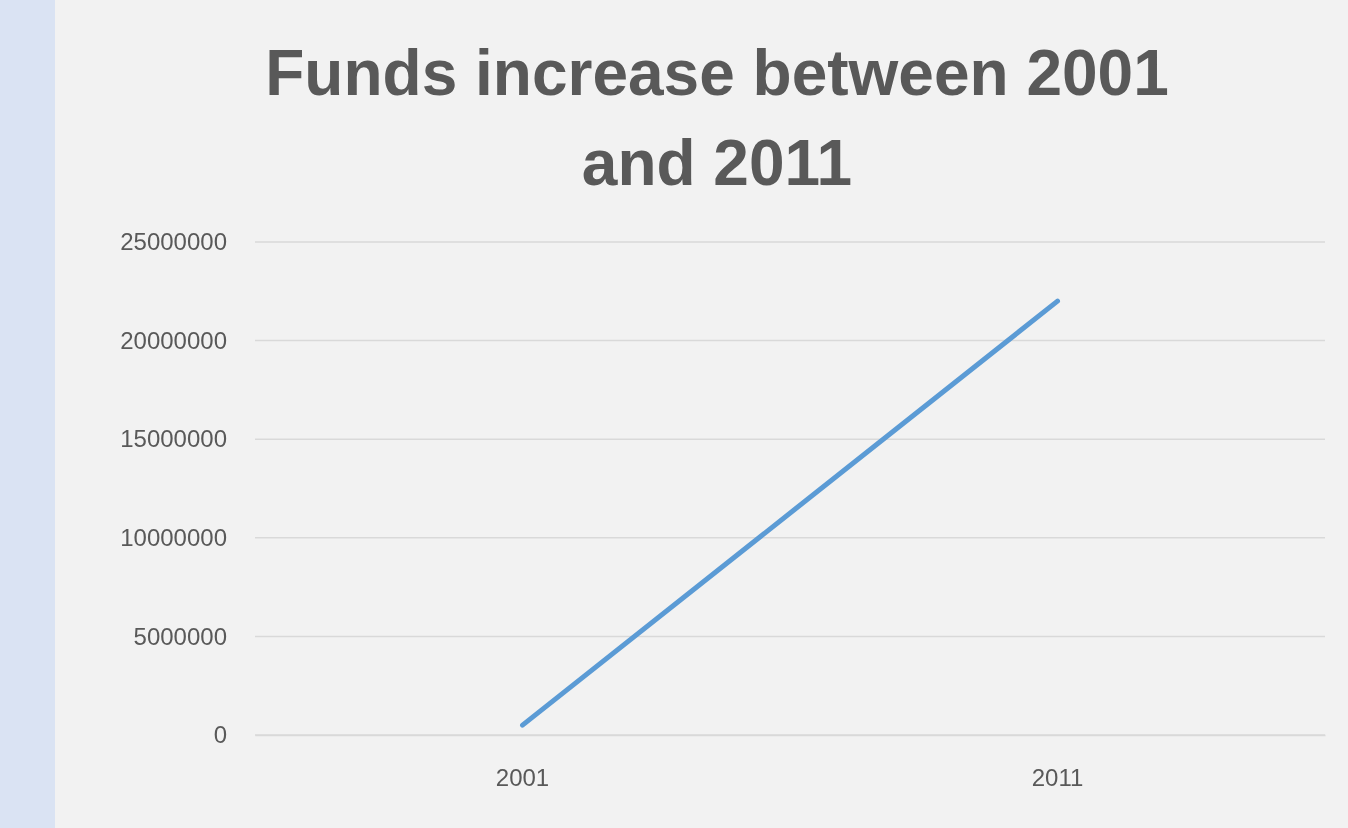  Describe the element at coordinates (180, 636) in the screenshot. I see `y-tick-label: 5000000` at that location.